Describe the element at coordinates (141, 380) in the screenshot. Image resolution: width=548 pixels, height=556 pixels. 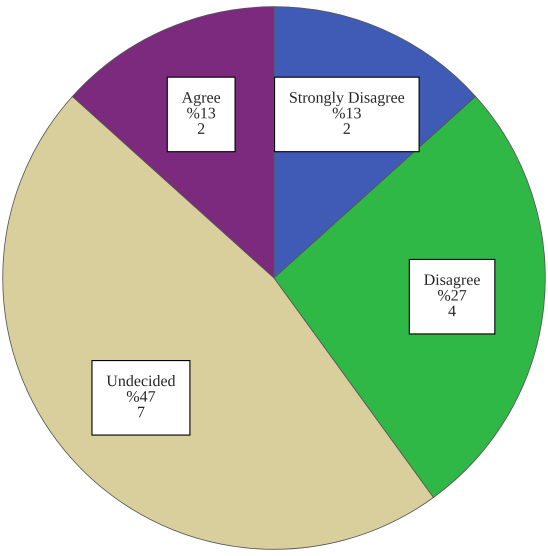
I see `slice-label: Undecided` at that location.